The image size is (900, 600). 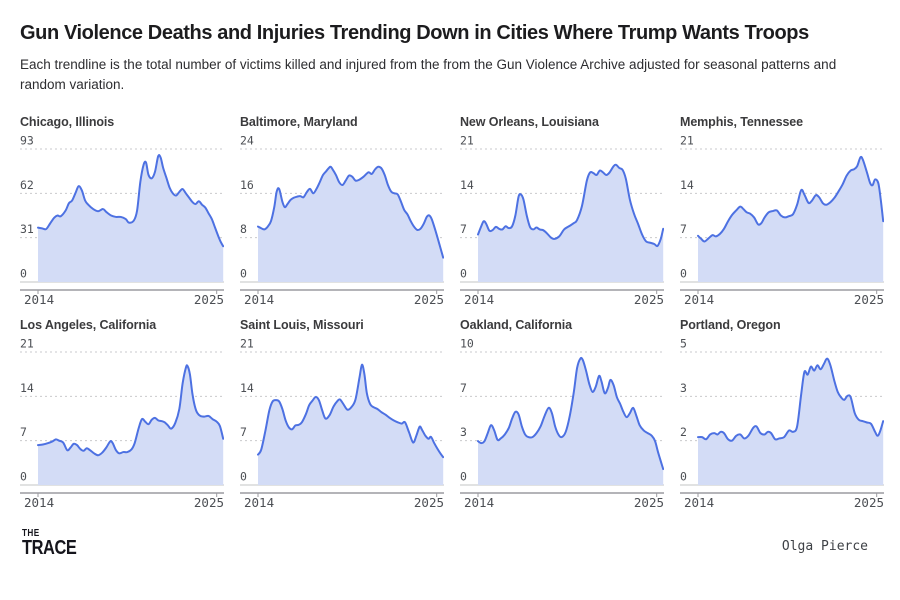 I want to click on chart-panel-los-angeles: Los Angeles, California 21 14 7 0 2014 2025, so click(x=122, y=415).